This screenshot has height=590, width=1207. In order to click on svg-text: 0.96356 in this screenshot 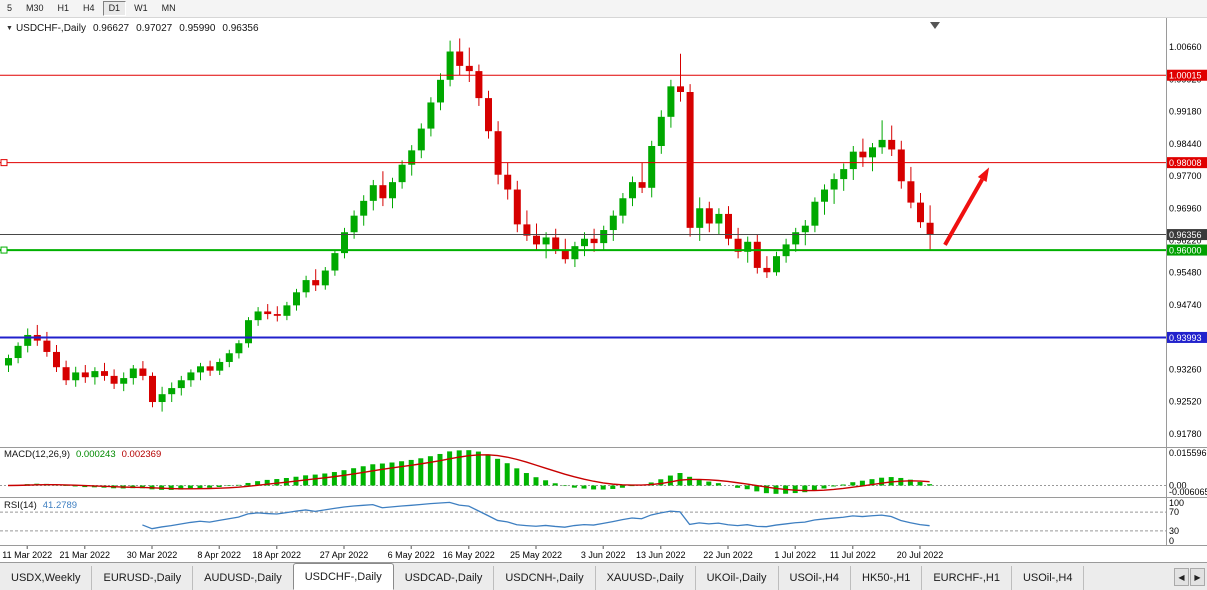, I will do `click(1185, 235)`.